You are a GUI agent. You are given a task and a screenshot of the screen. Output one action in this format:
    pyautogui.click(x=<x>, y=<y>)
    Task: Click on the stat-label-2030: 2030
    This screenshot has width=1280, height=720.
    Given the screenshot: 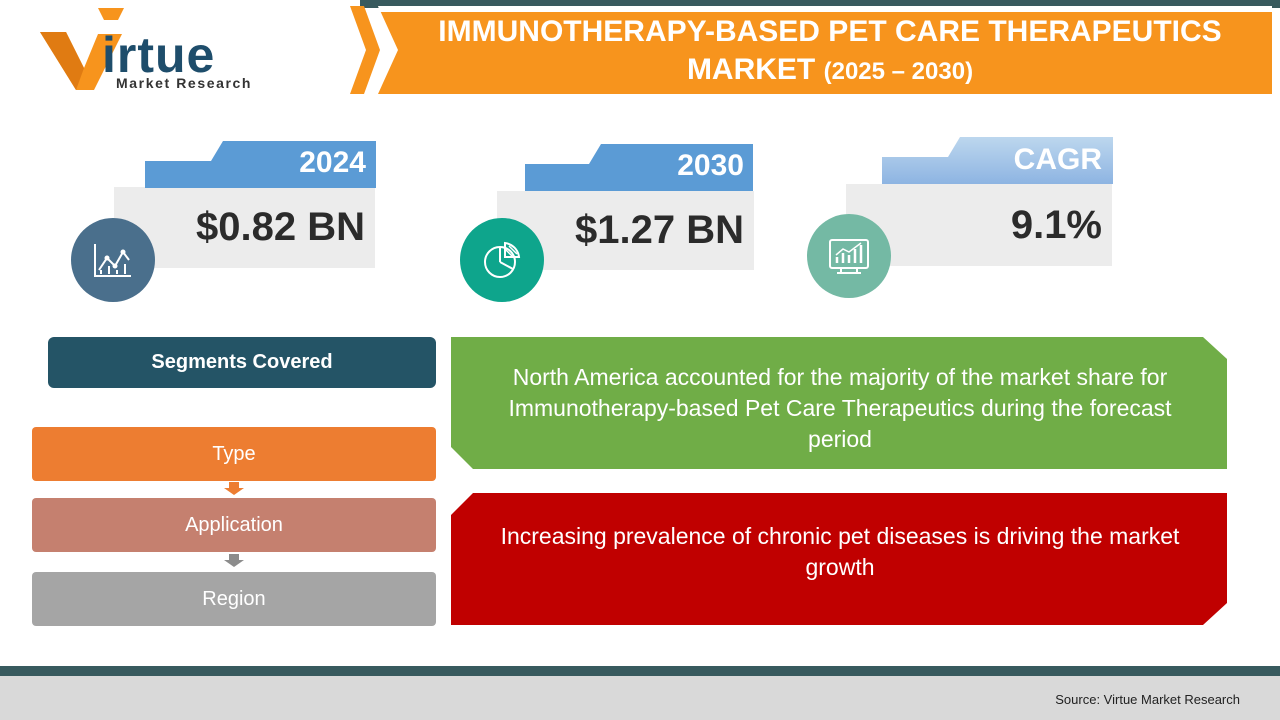 What is the action you would take?
    pyautogui.click(x=710, y=165)
    